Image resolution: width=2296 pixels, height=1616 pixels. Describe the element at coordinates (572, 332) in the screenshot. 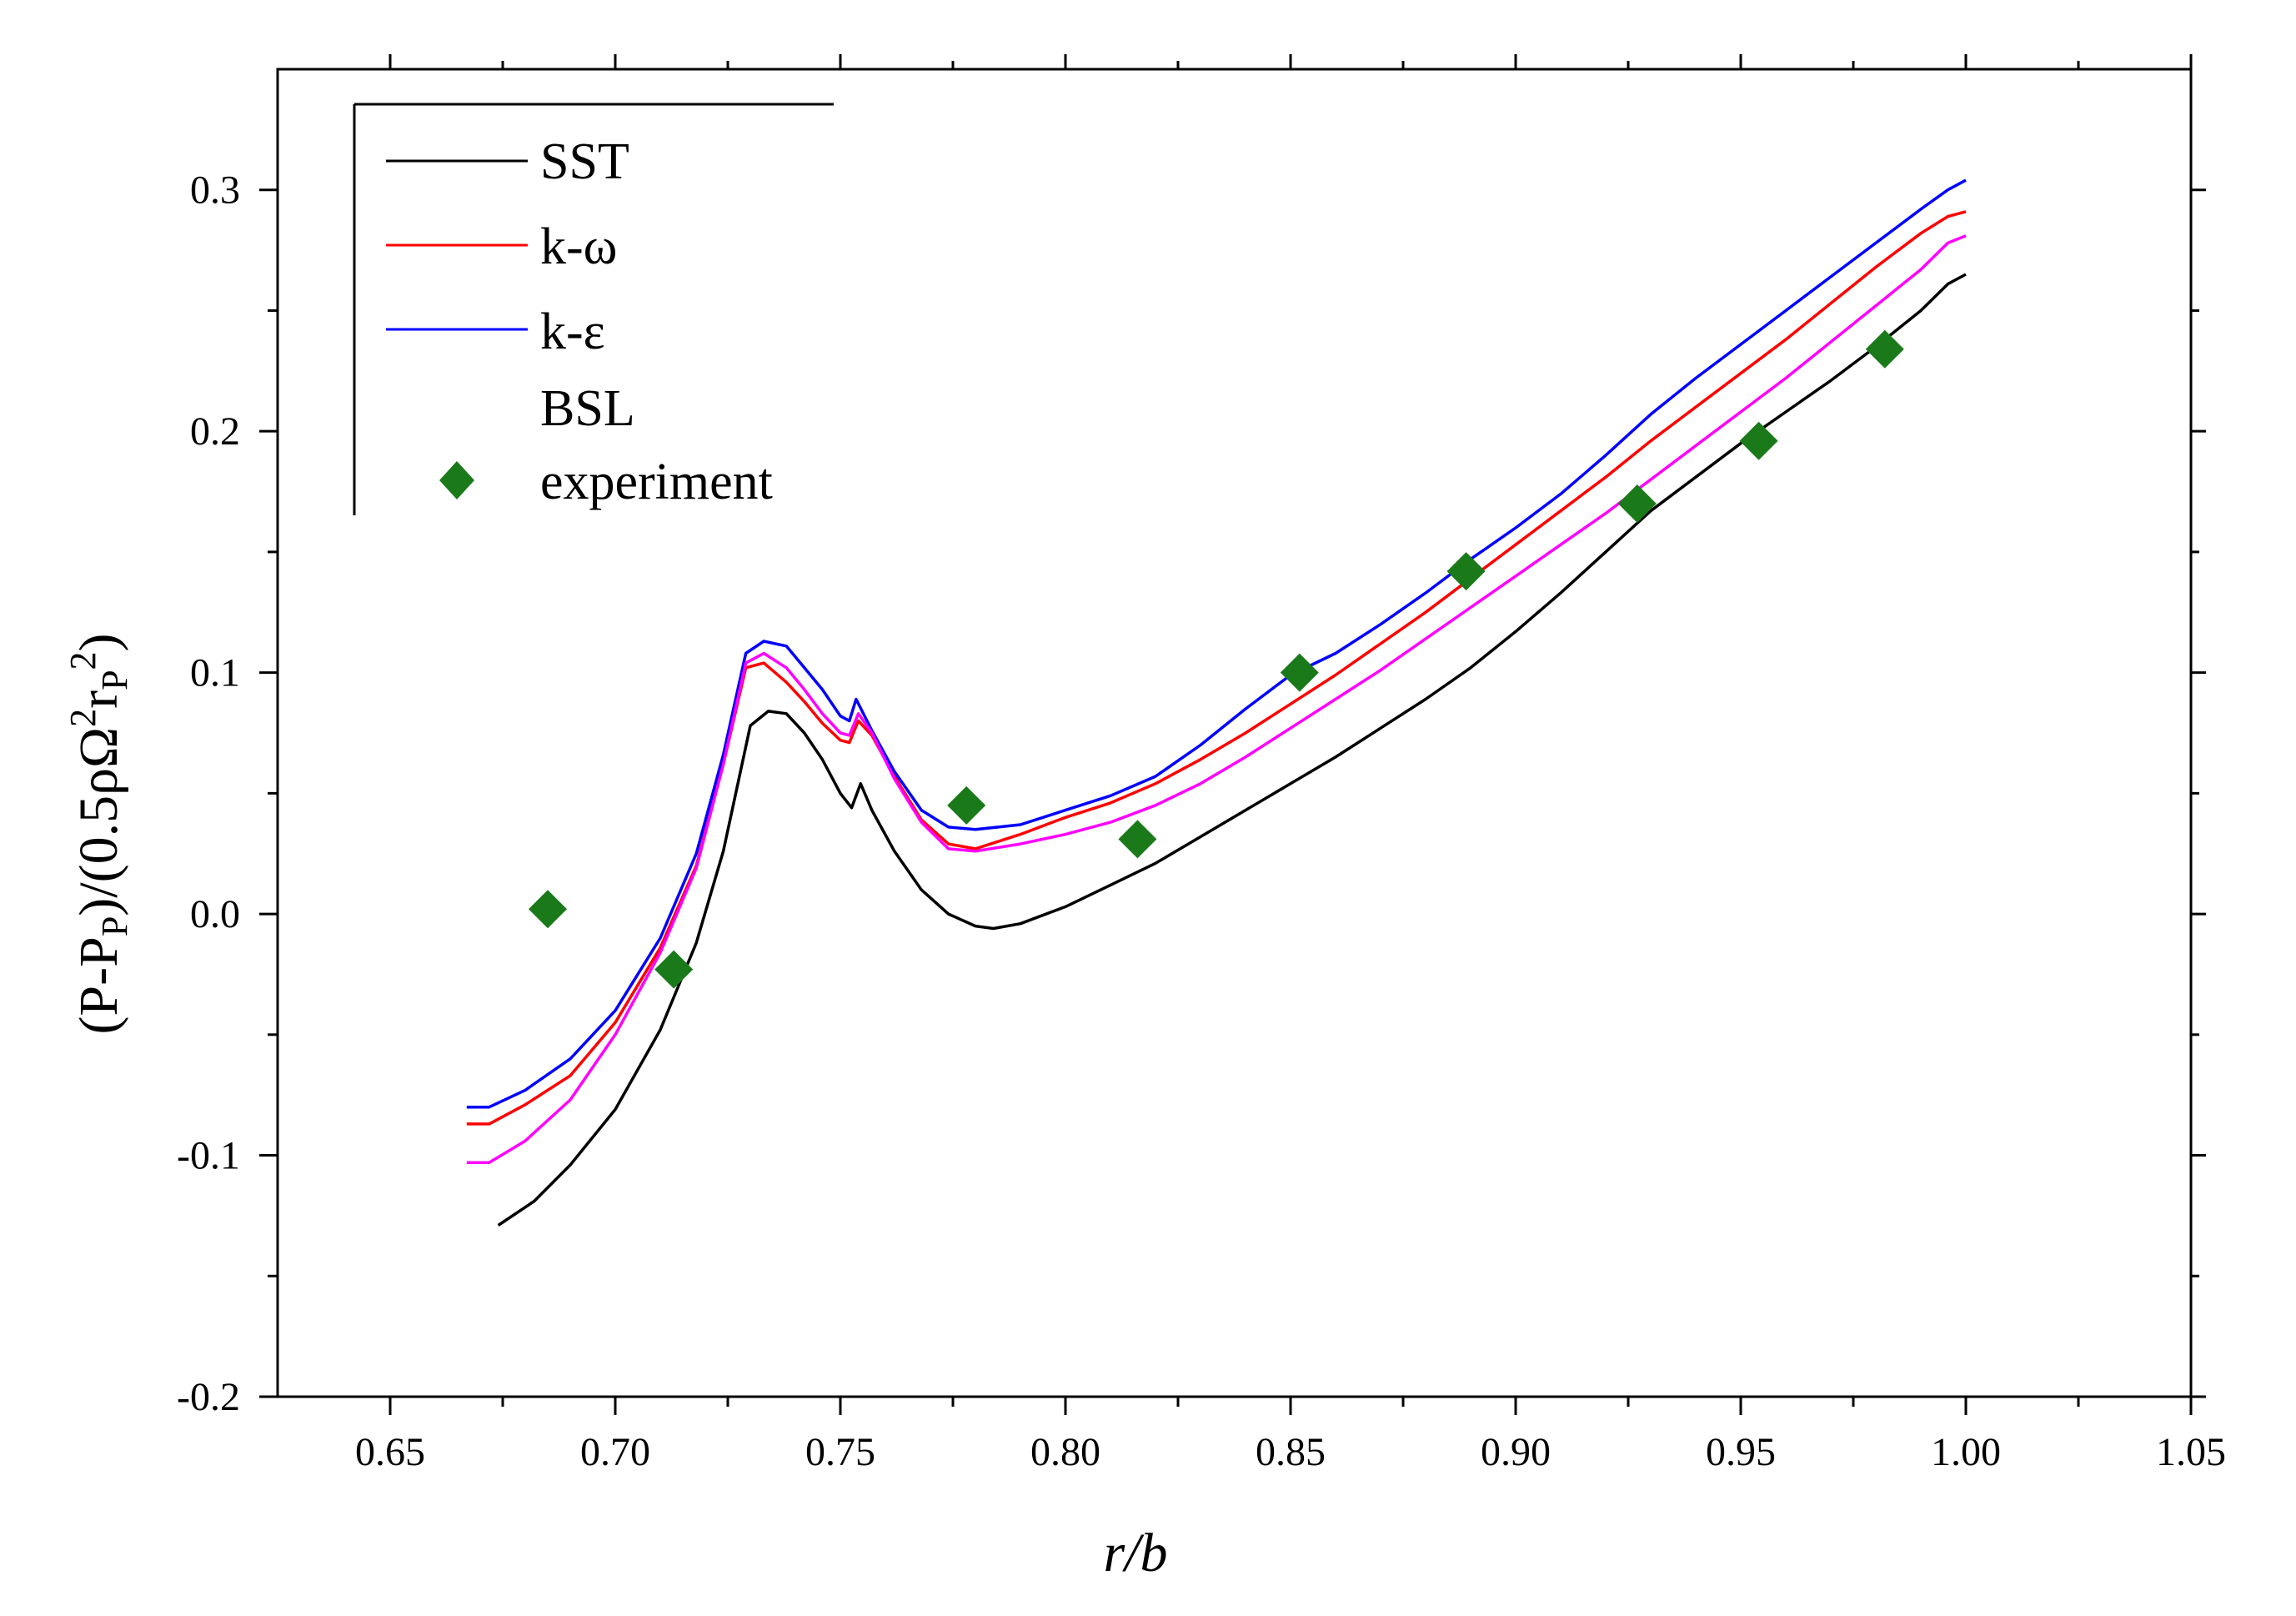

I see `legend-ke-label: k-ε` at that location.